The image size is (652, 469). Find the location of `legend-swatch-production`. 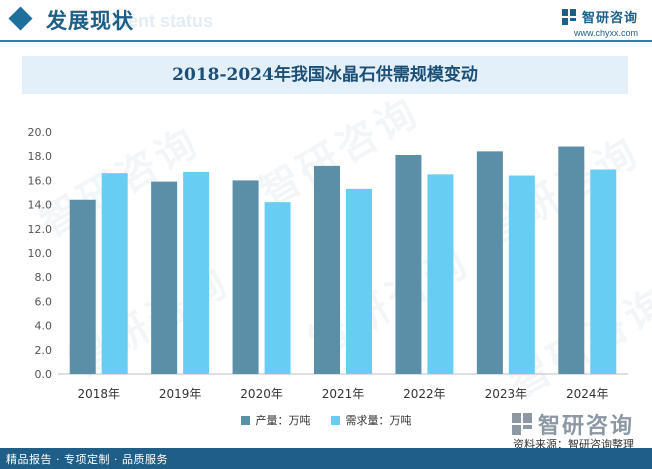

legend-swatch-production is located at coordinates (245, 420).